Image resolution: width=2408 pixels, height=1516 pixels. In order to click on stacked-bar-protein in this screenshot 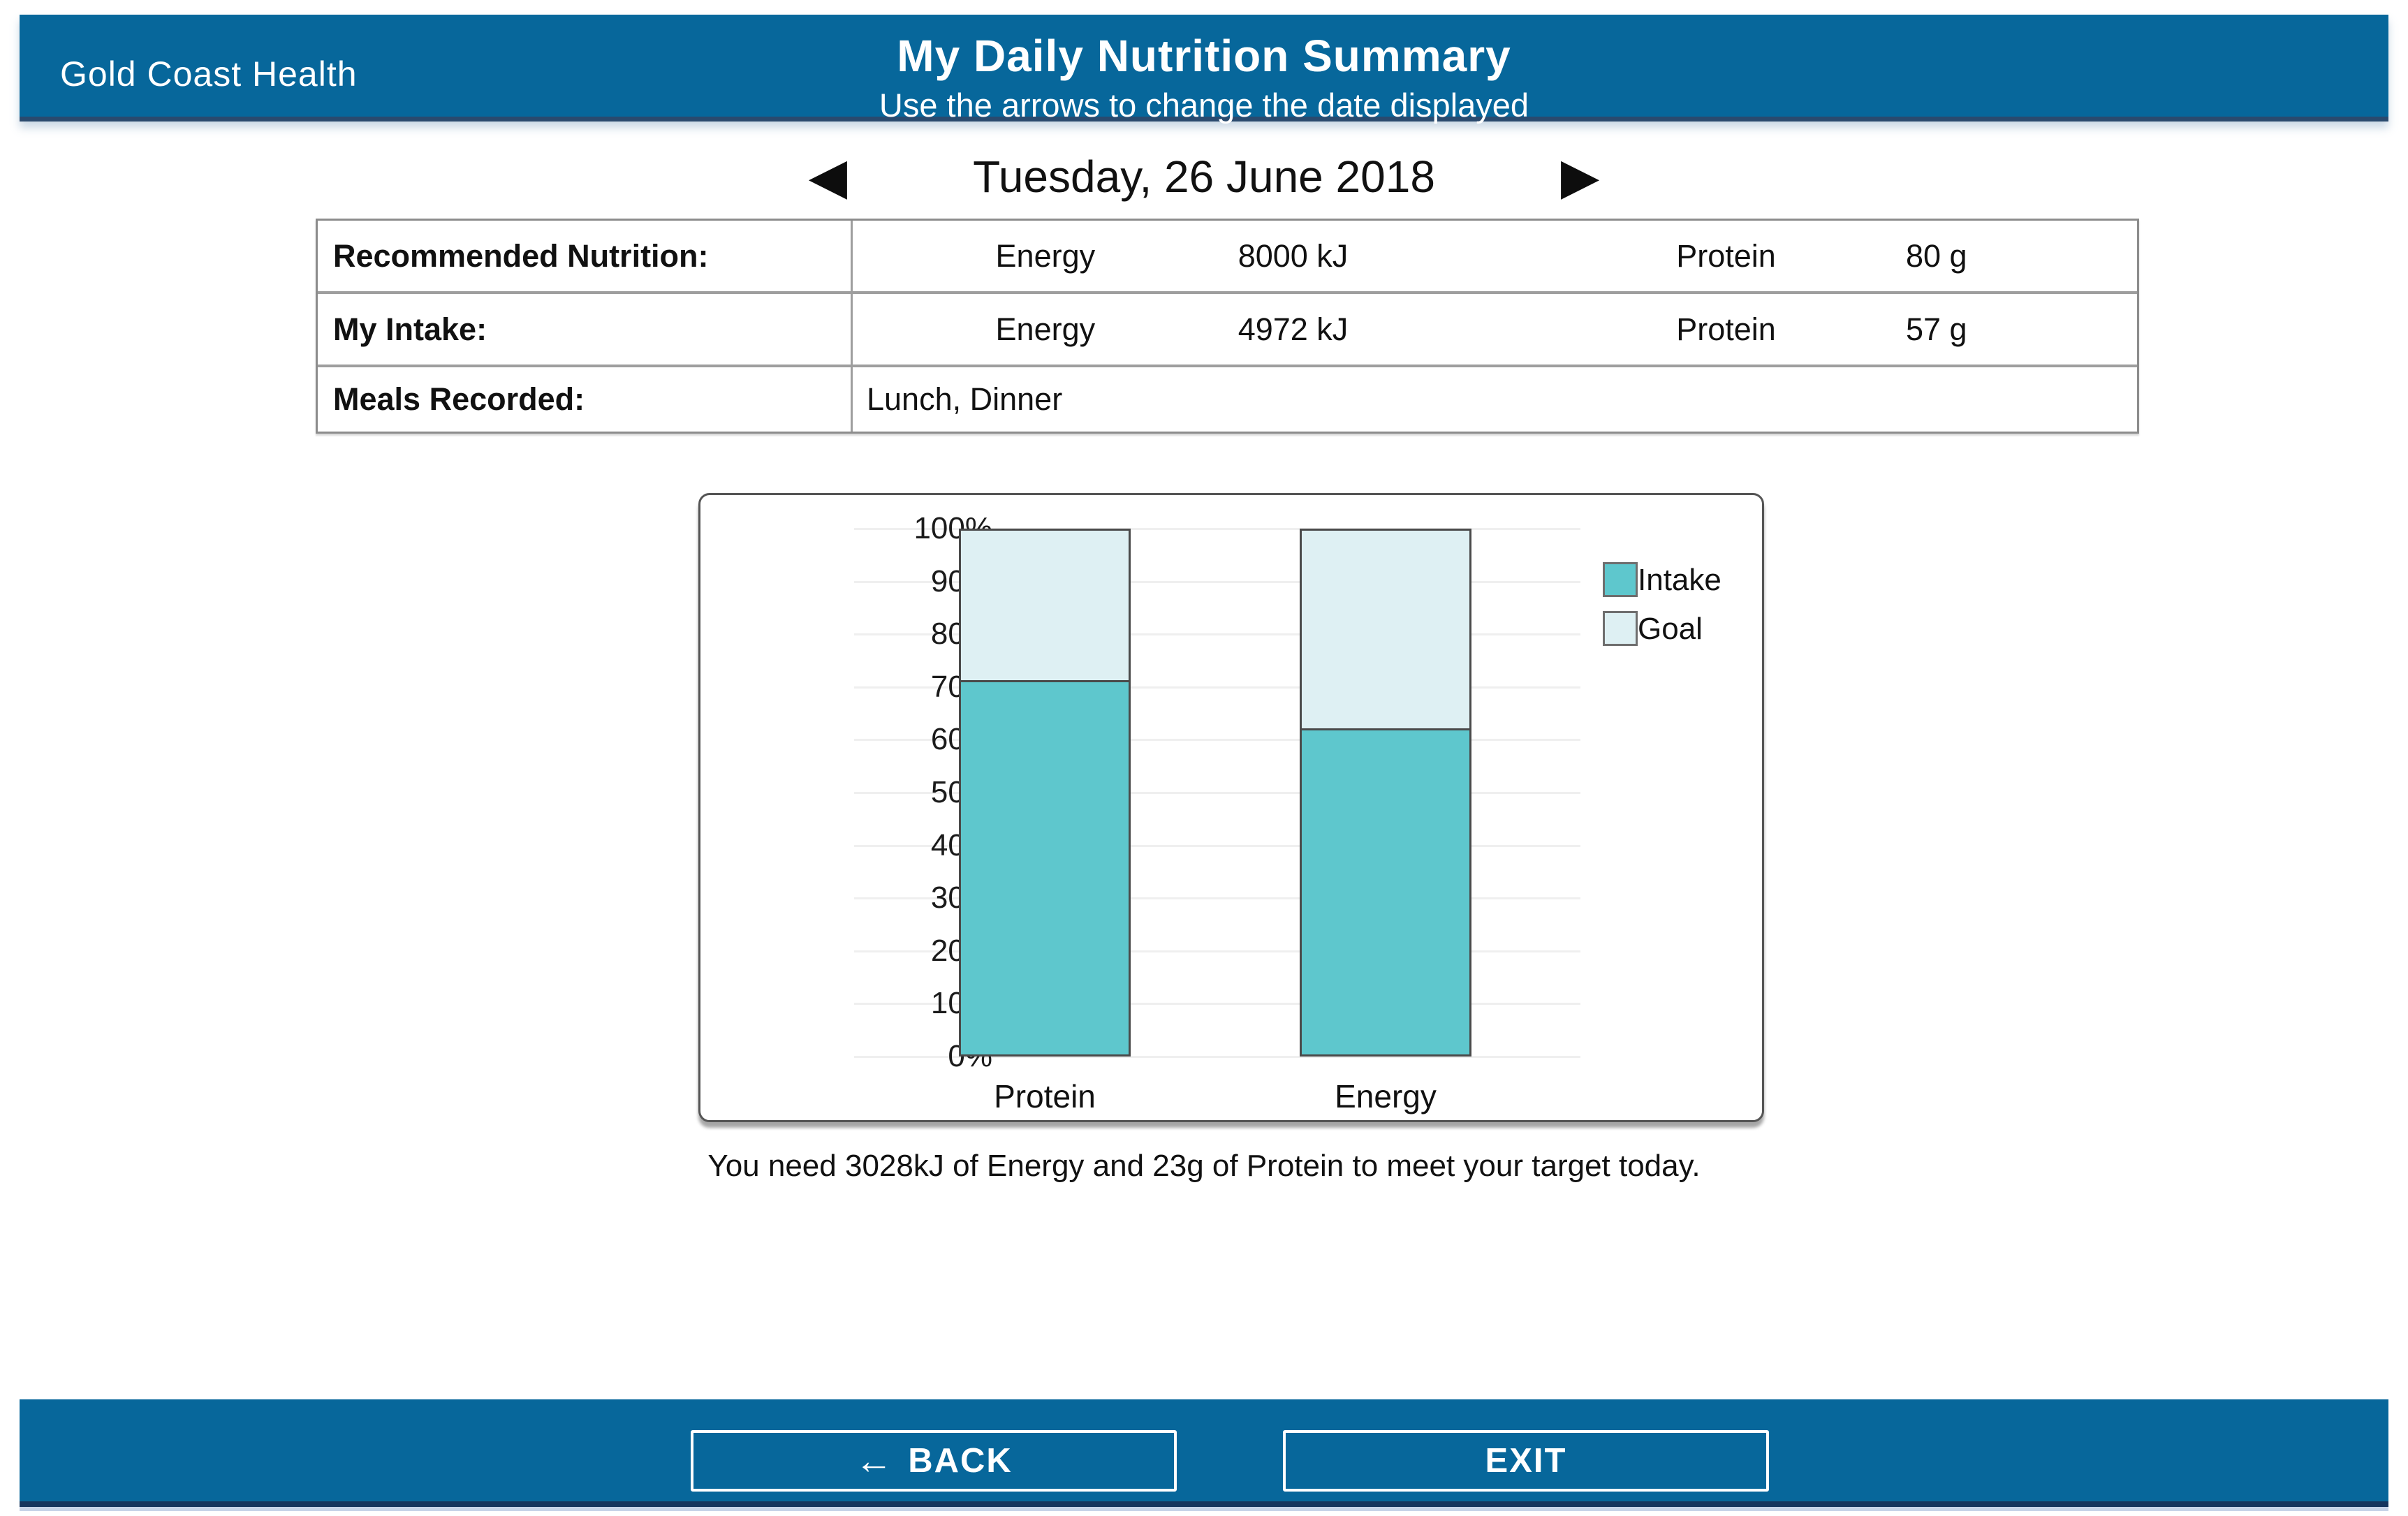, I will do `click(1045, 793)`.